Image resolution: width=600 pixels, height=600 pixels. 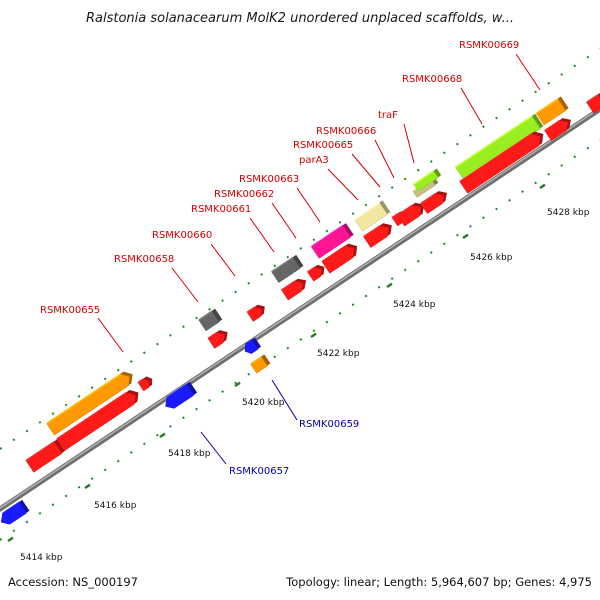 I want to click on gene-red-traf, so click(x=433, y=202).